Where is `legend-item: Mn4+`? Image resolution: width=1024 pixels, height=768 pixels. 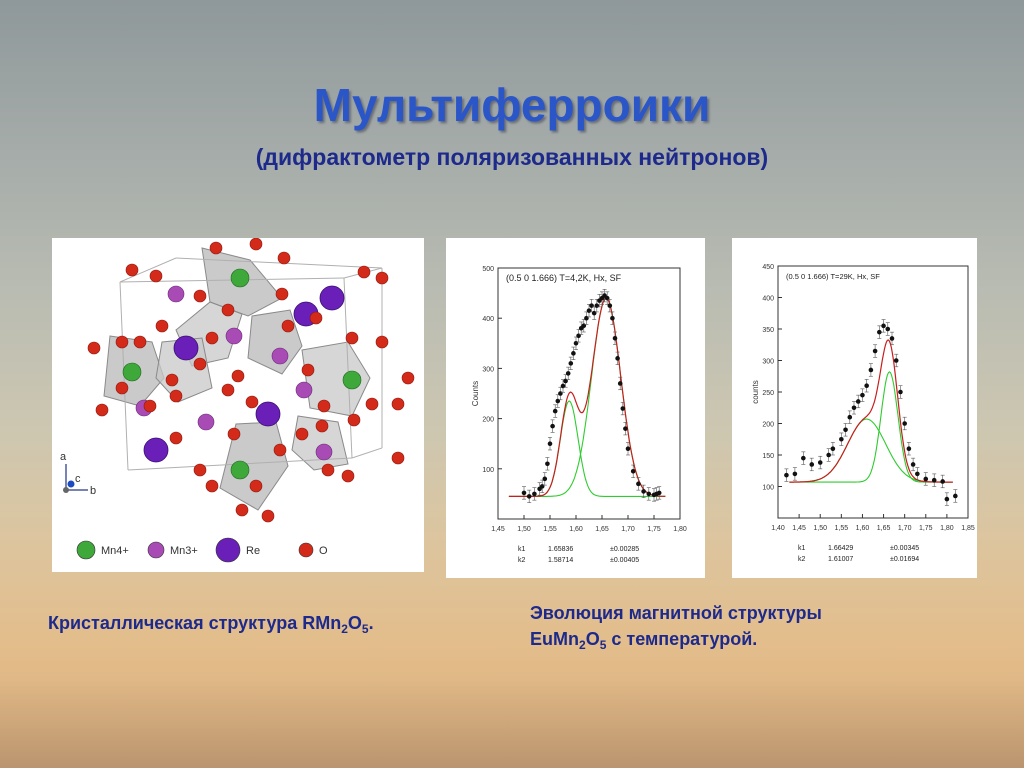 legend-item: Mn4+ is located at coordinates (102, 550).